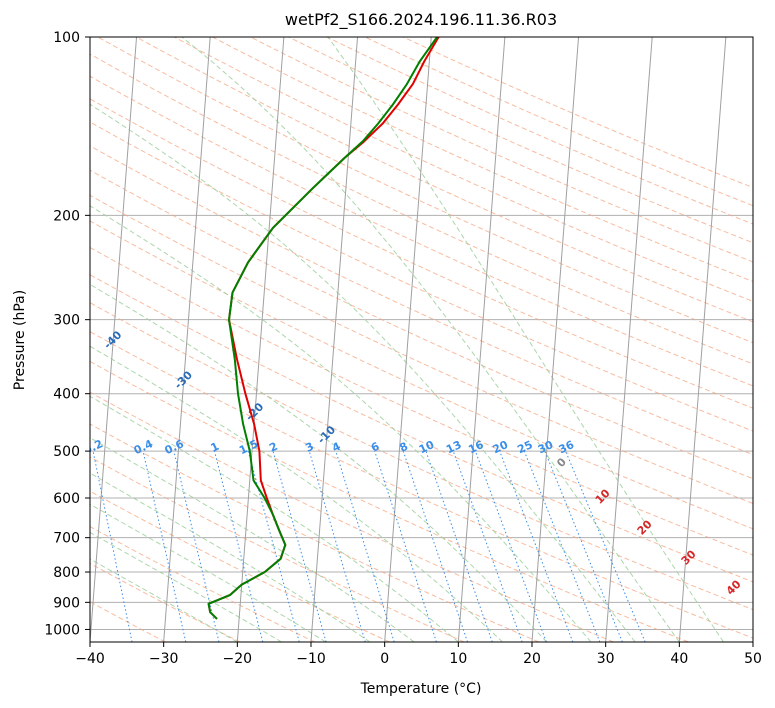  Describe the element at coordinates (66, 452) in the screenshot. I see `y-tick-label: 500` at that location.